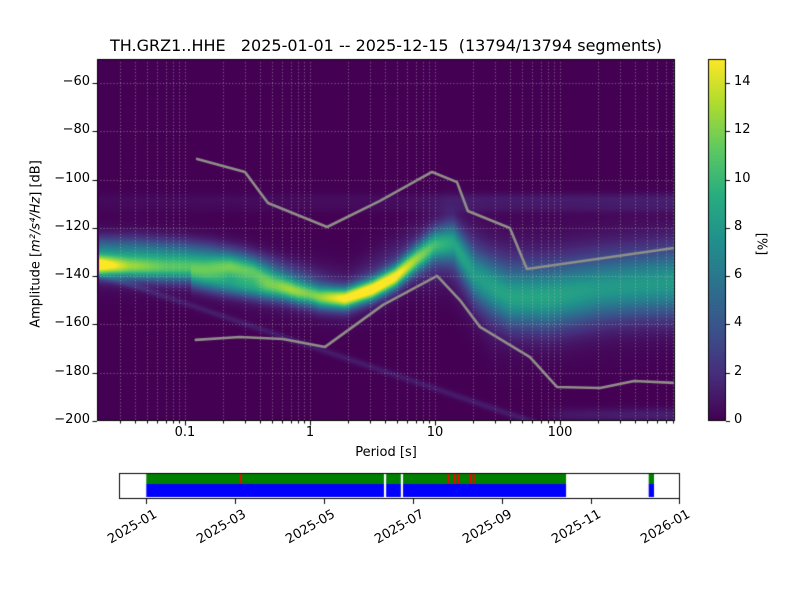  I want to click on colorbar-tick-label: 0, so click(738, 419).